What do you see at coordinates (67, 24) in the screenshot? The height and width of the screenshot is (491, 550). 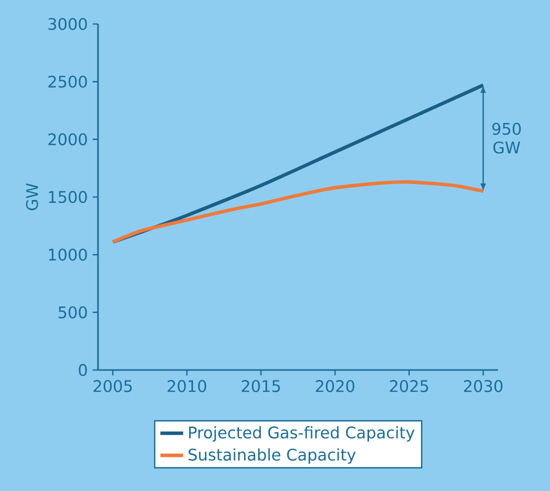 I see `y-tick-label: 3000` at bounding box center [67, 24].